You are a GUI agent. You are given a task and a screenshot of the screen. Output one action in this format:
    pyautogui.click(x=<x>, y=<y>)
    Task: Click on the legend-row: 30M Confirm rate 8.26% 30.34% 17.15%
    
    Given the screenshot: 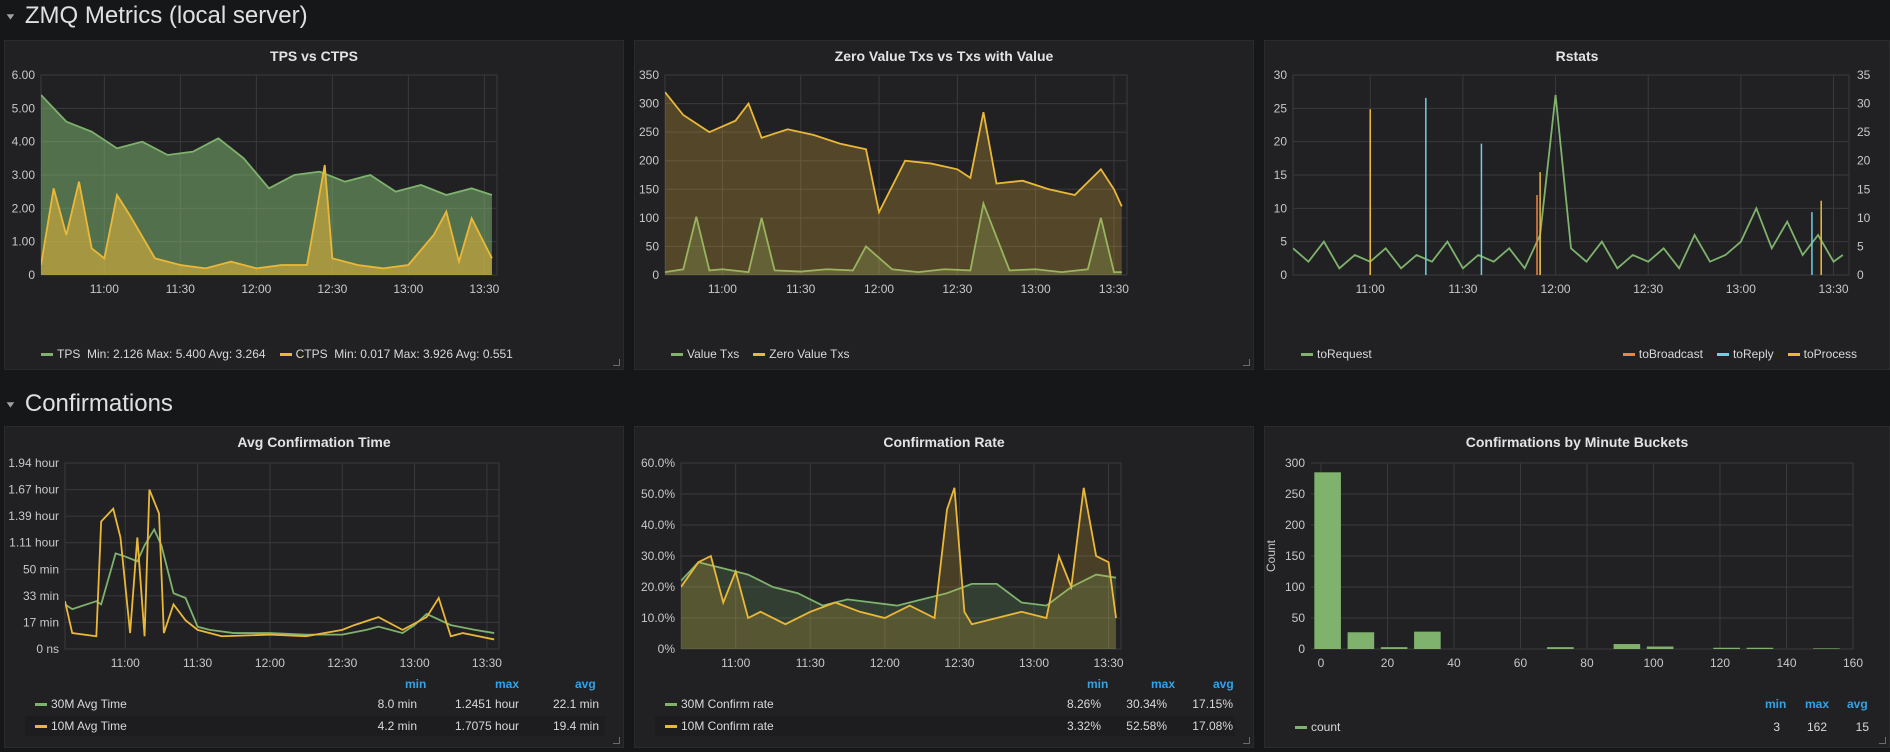 What is the action you would take?
    pyautogui.click(x=945, y=704)
    